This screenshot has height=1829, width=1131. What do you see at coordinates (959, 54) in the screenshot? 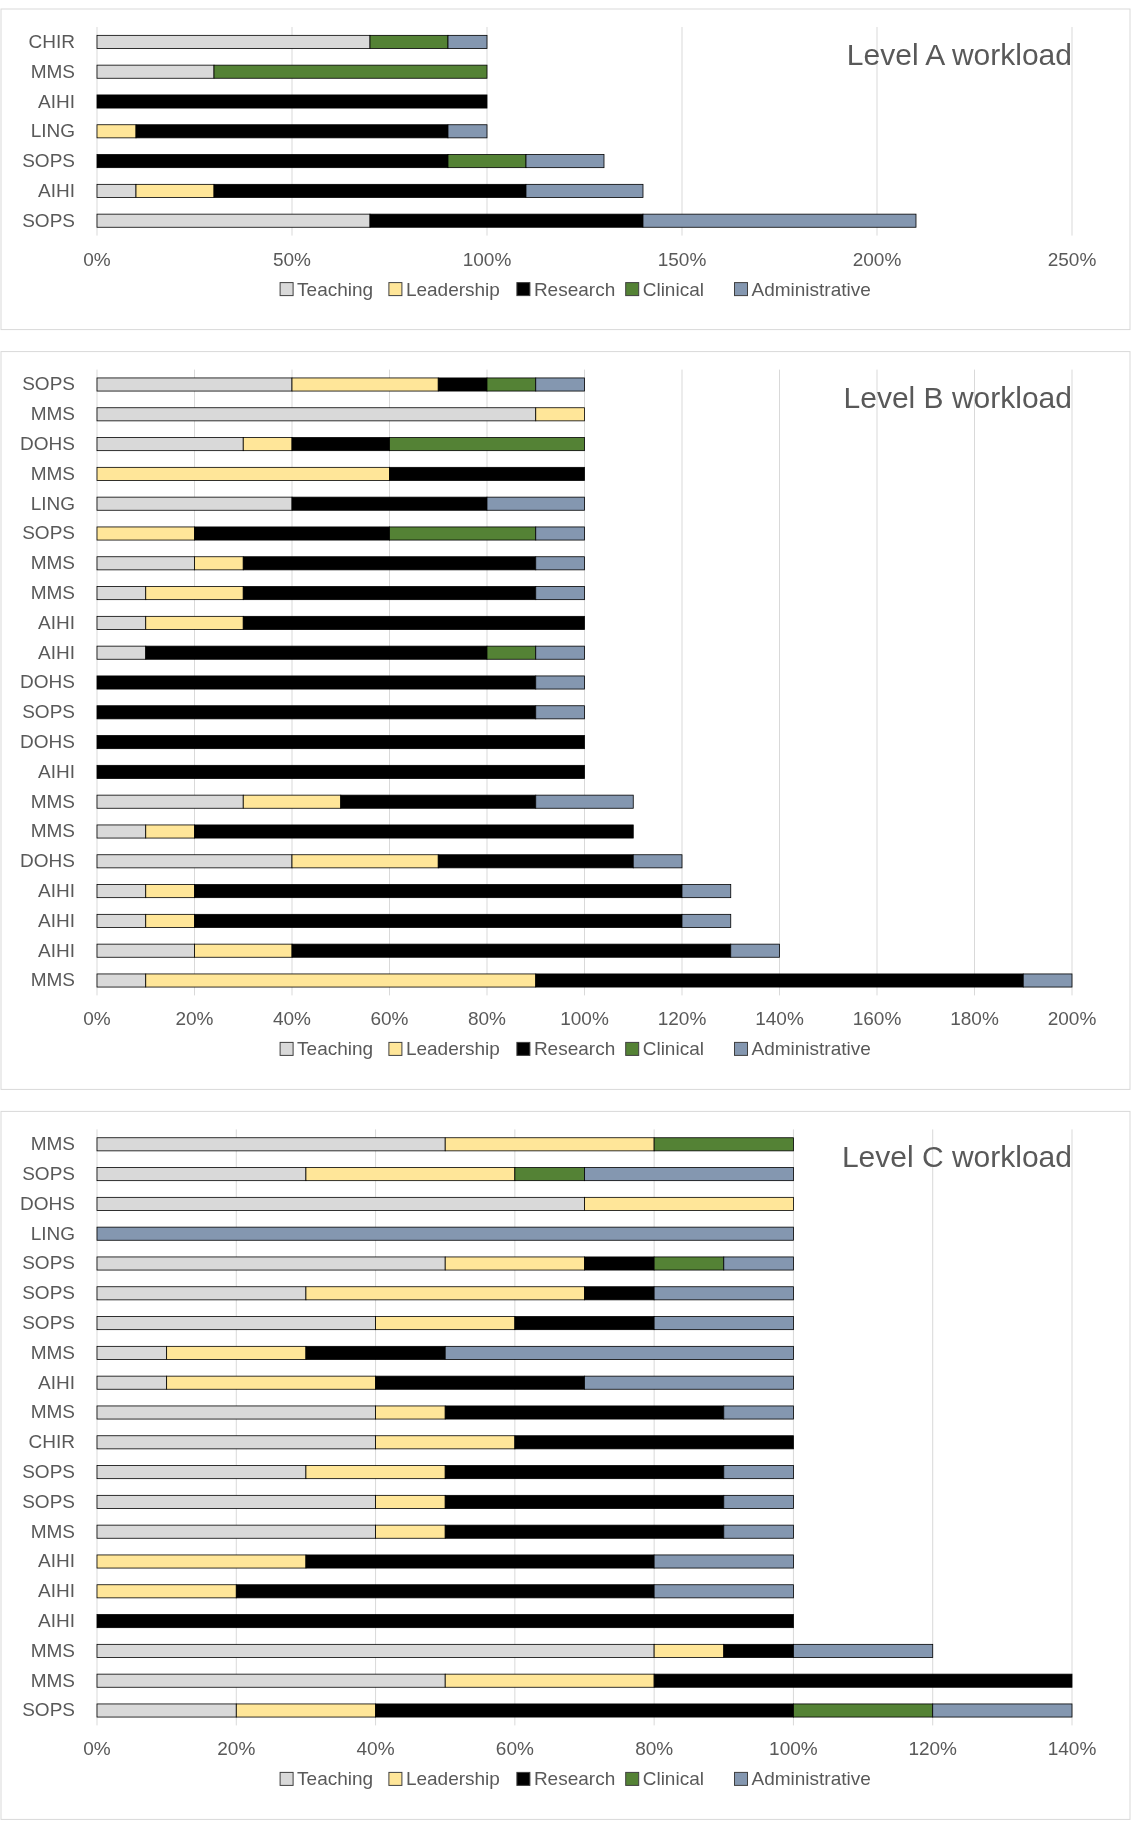
I see `chart-title: Level A workload` at bounding box center [959, 54].